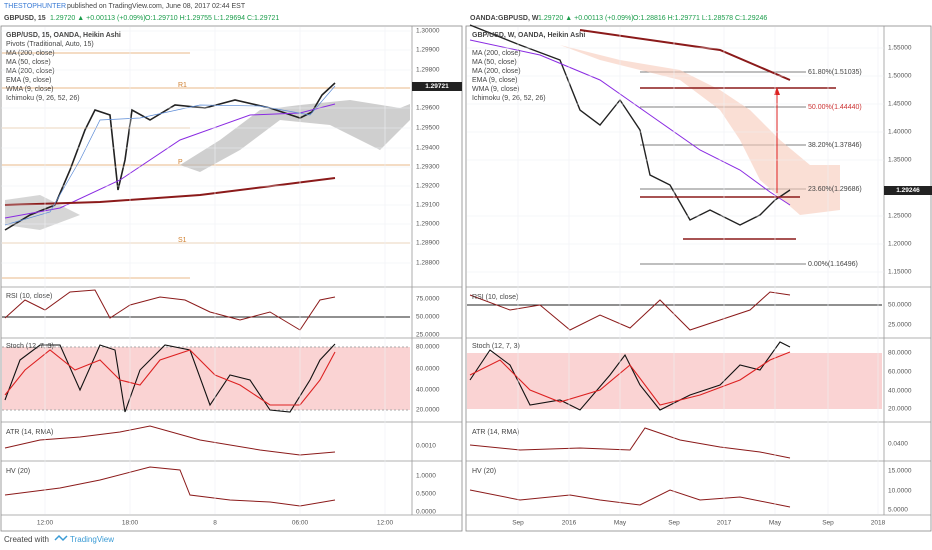 The image size is (932, 550). Describe the element at coordinates (61, 538) in the screenshot. I see `brand-logo` at that location.